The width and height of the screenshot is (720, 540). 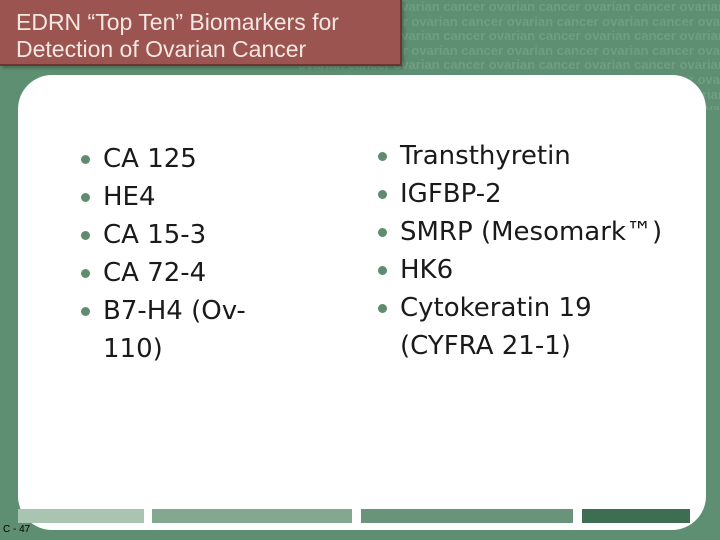 I want to click on list-item: CA 125, so click(x=190, y=159).